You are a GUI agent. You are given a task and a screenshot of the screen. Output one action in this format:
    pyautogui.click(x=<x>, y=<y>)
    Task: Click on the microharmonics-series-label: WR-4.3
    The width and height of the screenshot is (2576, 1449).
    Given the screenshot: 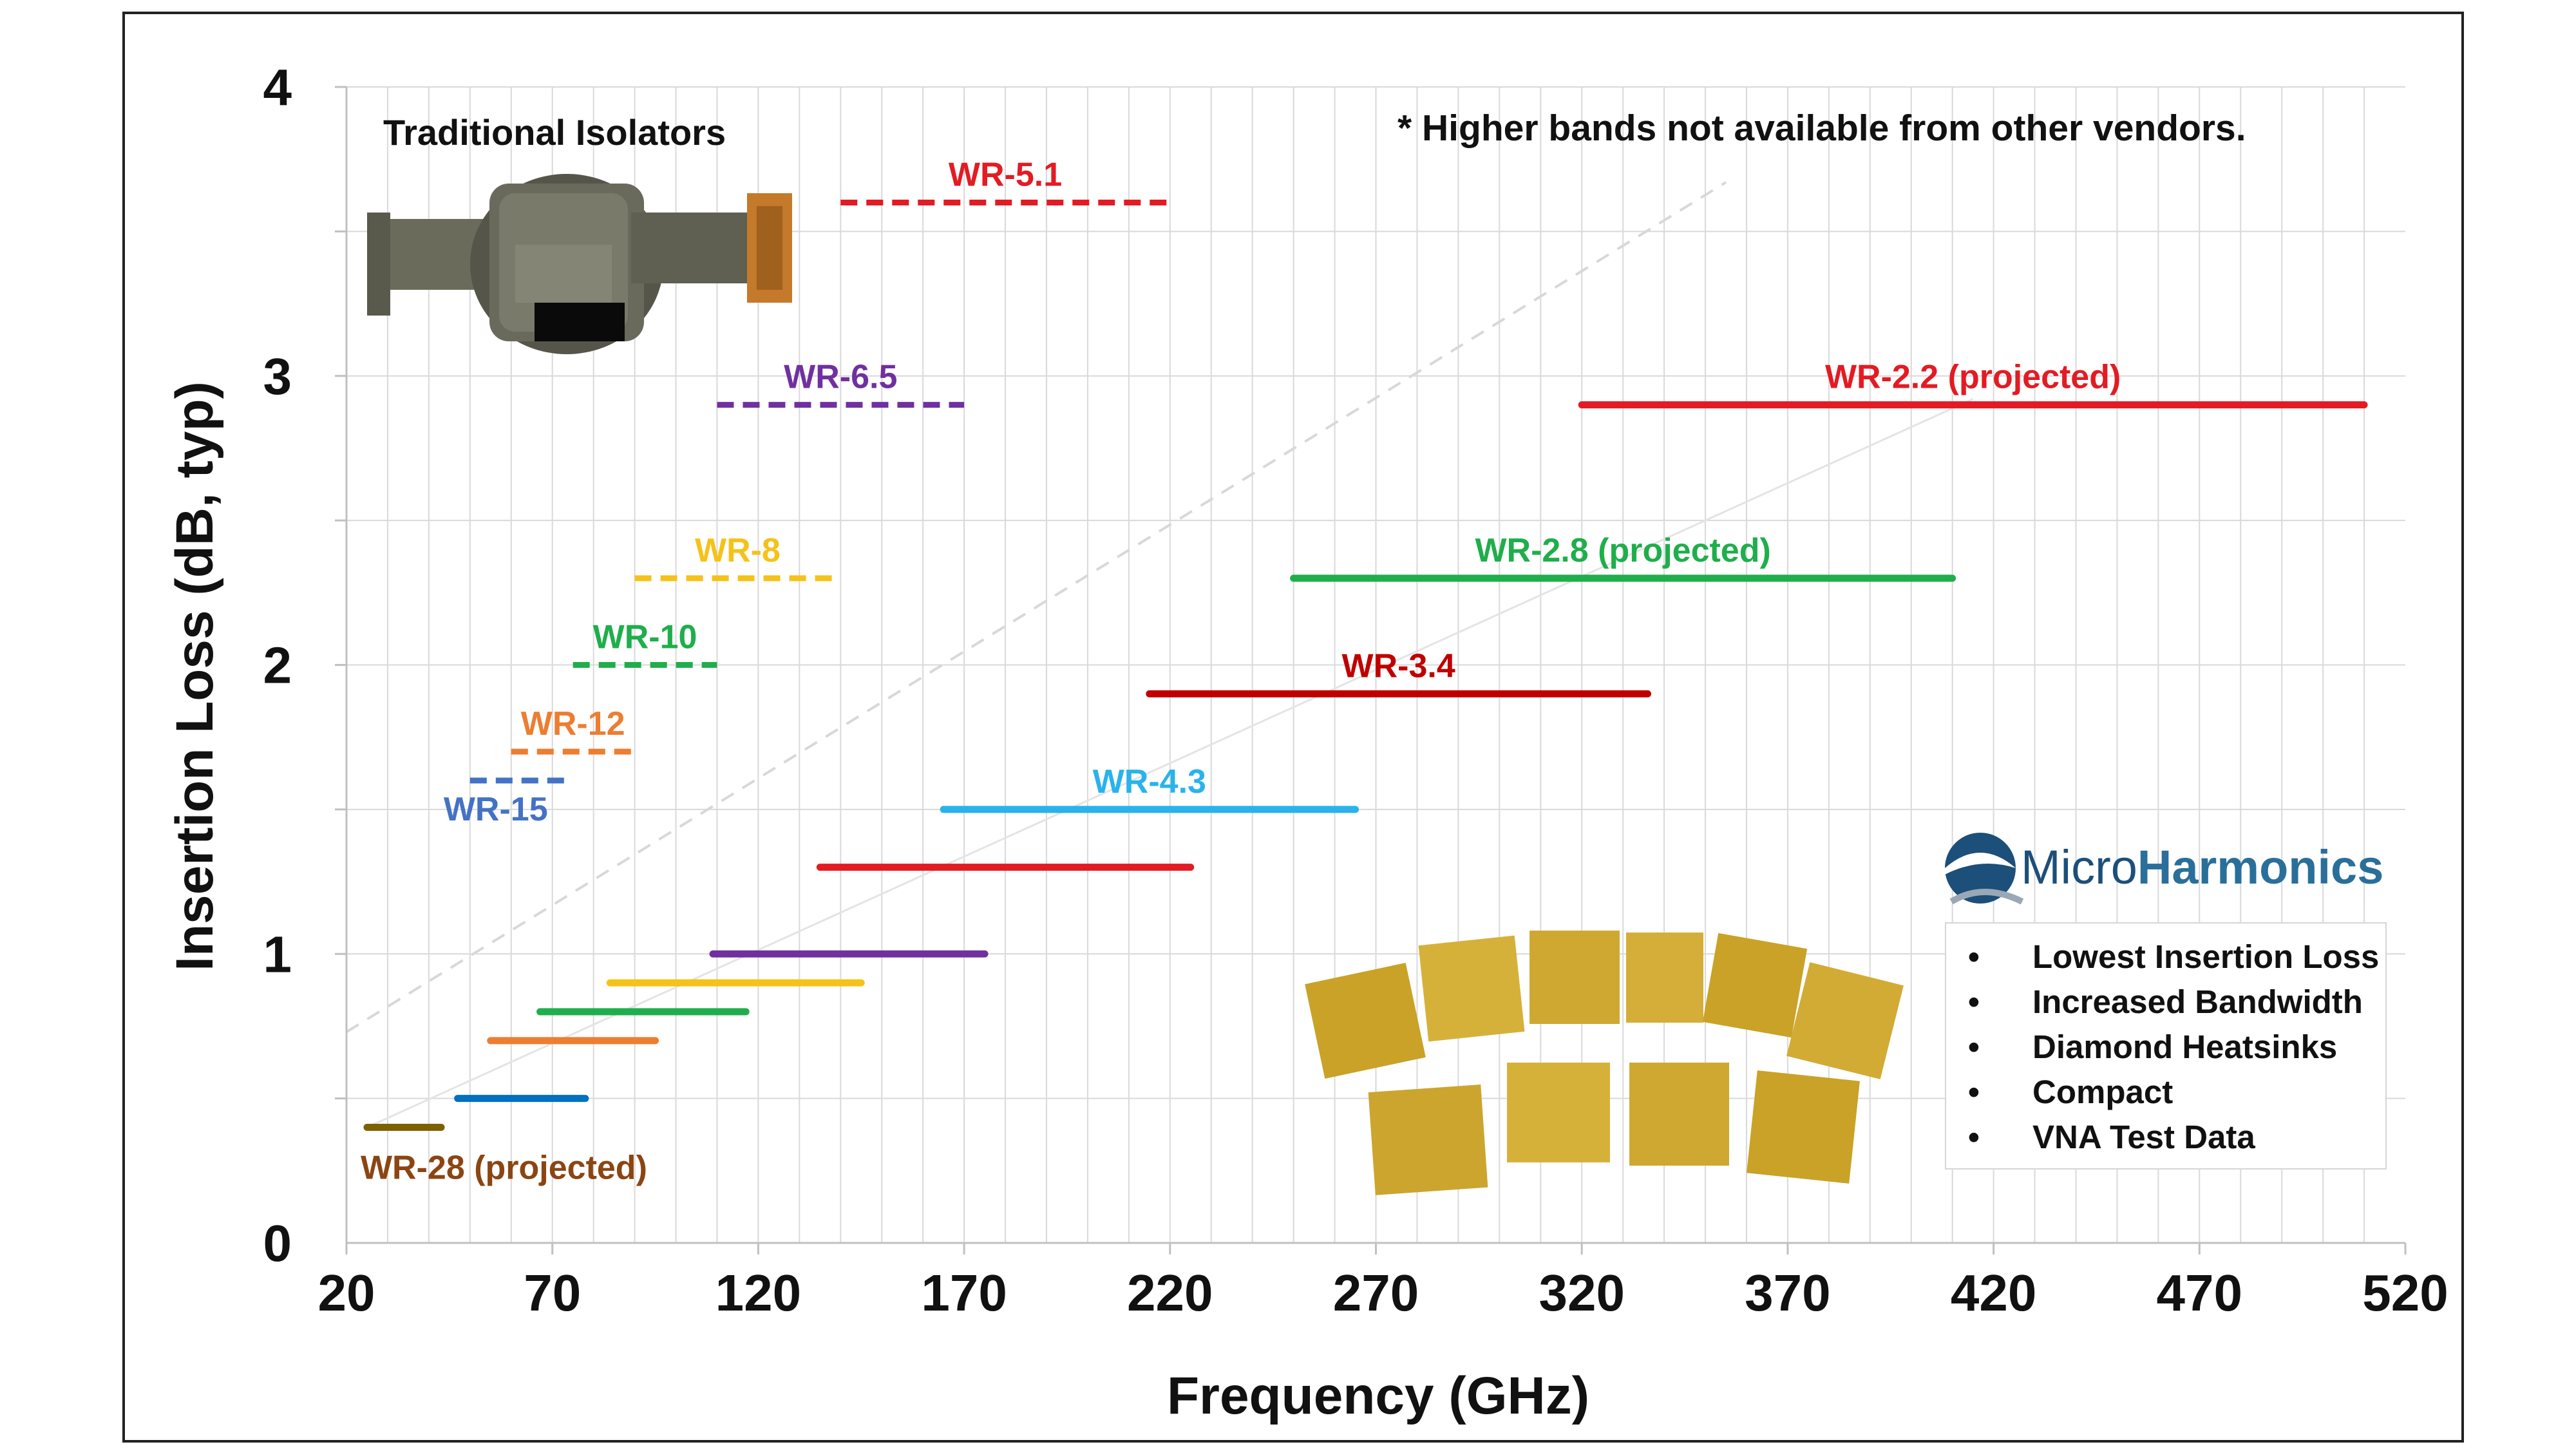 What is the action you would take?
    pyautogui.click(x=1149, y=781)
    